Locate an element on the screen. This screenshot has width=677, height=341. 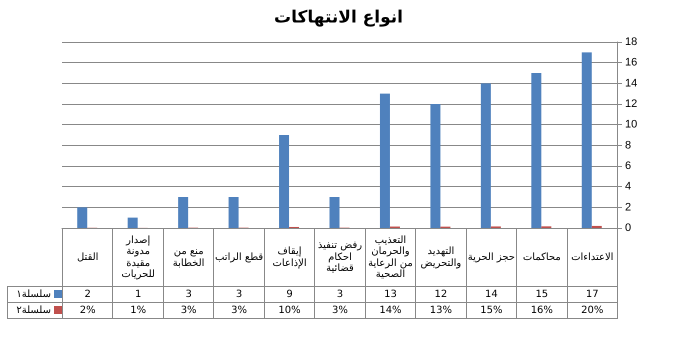
x-tick-label: قطع الراتب is located at coordinates (239, 257).